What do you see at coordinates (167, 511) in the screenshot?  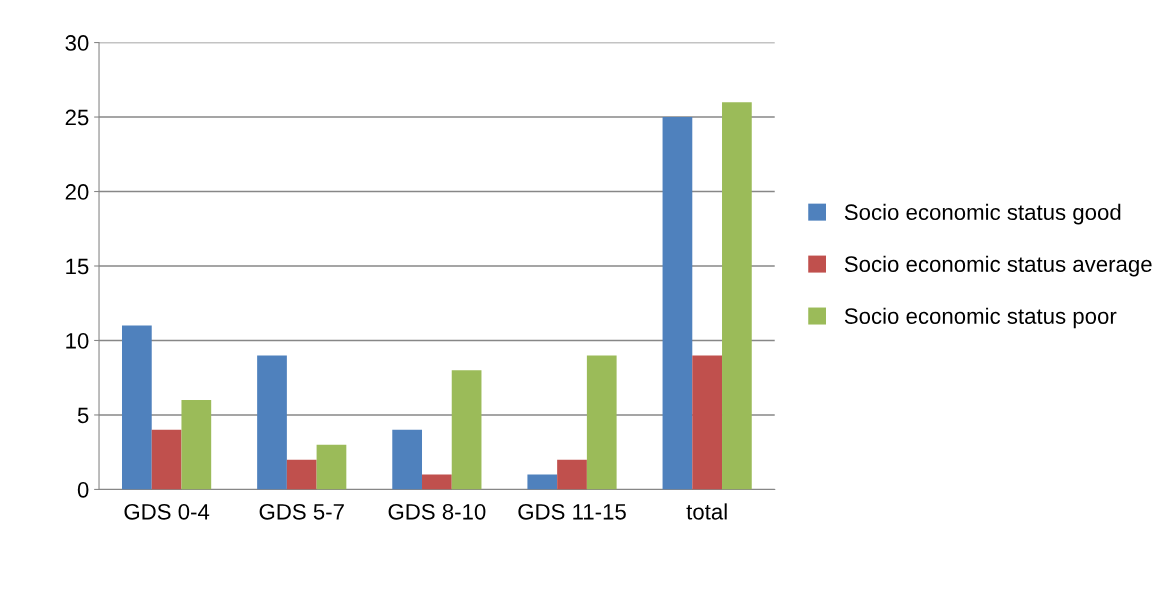 I see `x-tick-label: GDS 0-4` at bounding box center [167, 511].